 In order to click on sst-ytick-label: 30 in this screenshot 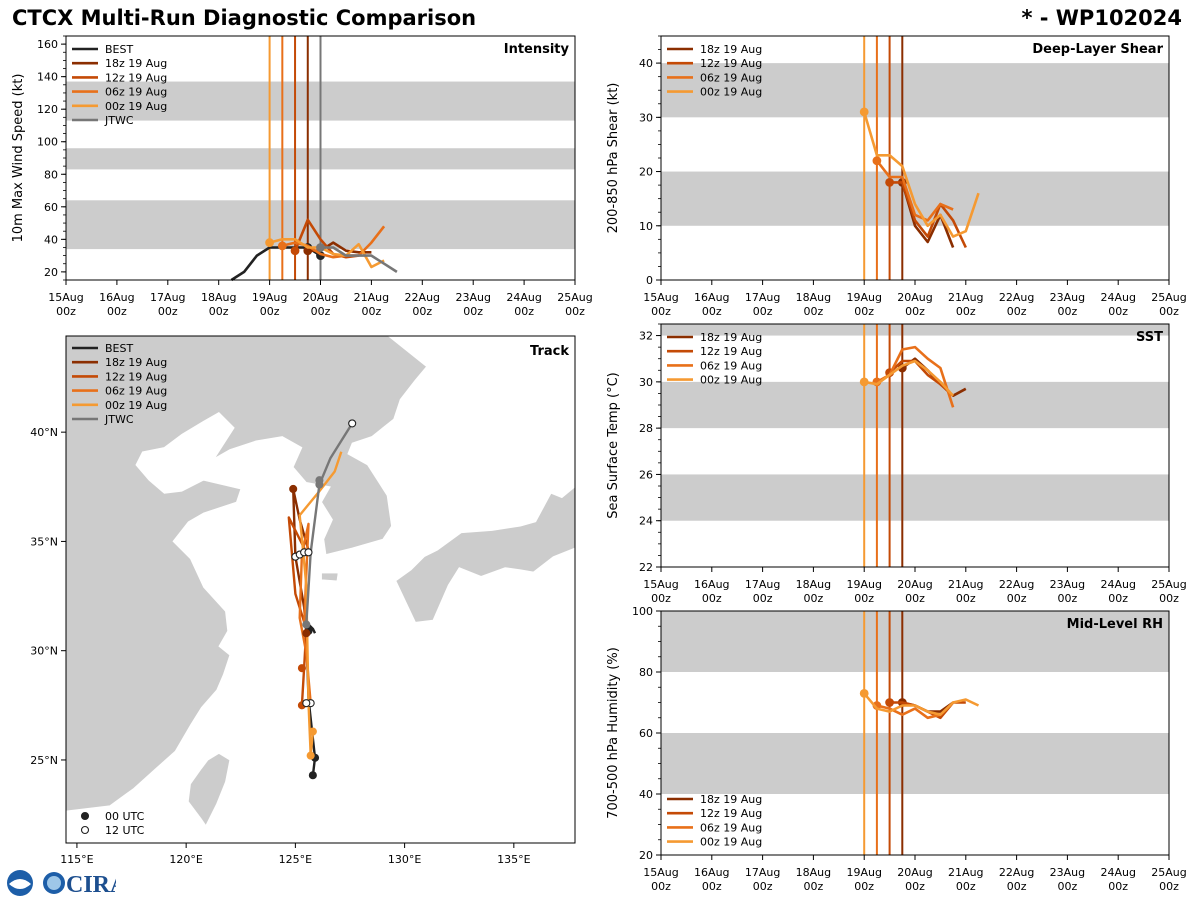, I will do `click(646, 382)`.